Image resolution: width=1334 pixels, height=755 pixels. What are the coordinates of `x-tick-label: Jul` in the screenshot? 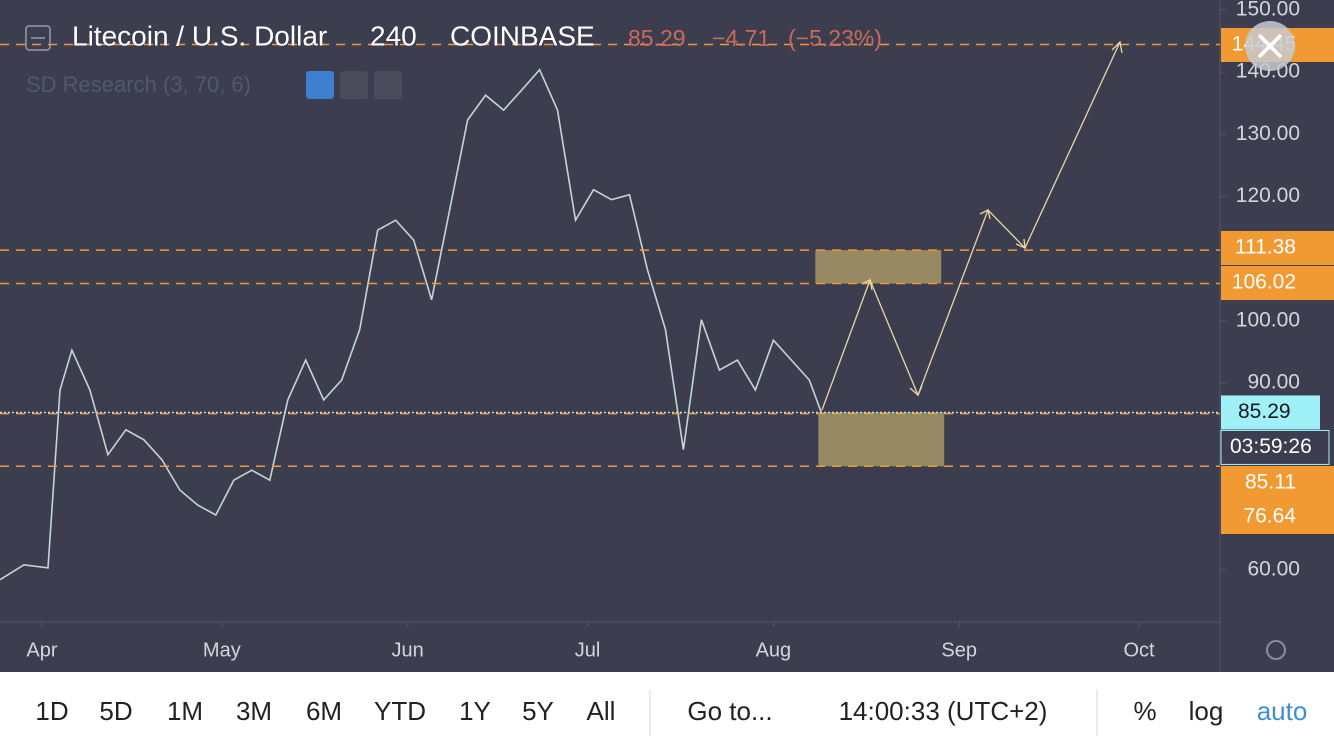 It's located at (588, 650).